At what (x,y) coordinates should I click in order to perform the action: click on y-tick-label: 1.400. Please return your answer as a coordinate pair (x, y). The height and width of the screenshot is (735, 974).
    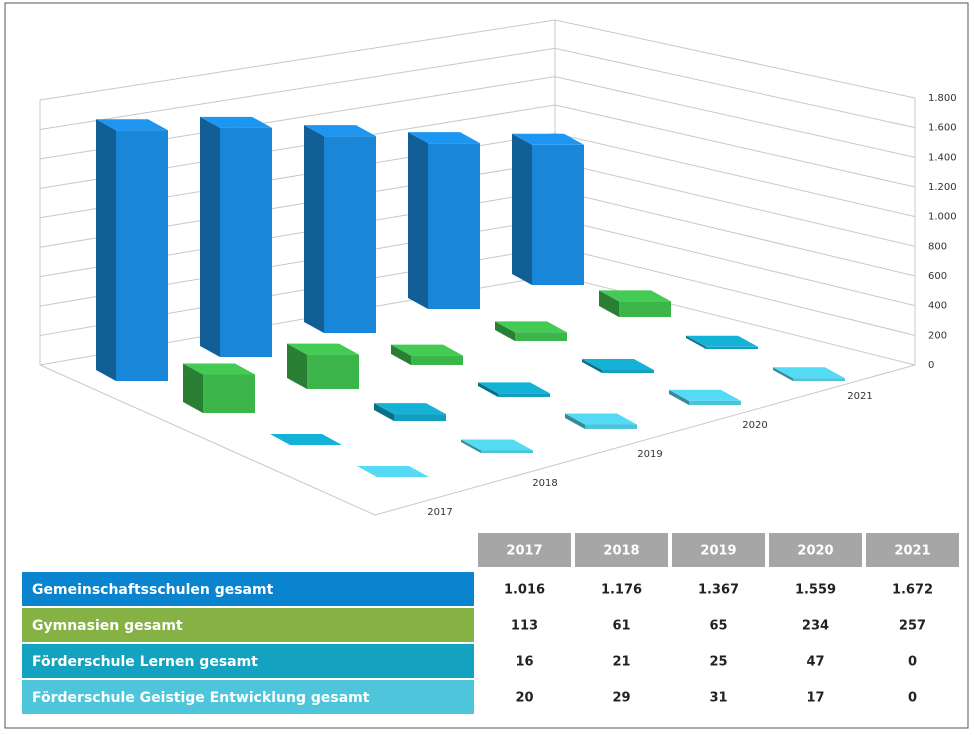
    Looking at the image, I should click on (942, 157).